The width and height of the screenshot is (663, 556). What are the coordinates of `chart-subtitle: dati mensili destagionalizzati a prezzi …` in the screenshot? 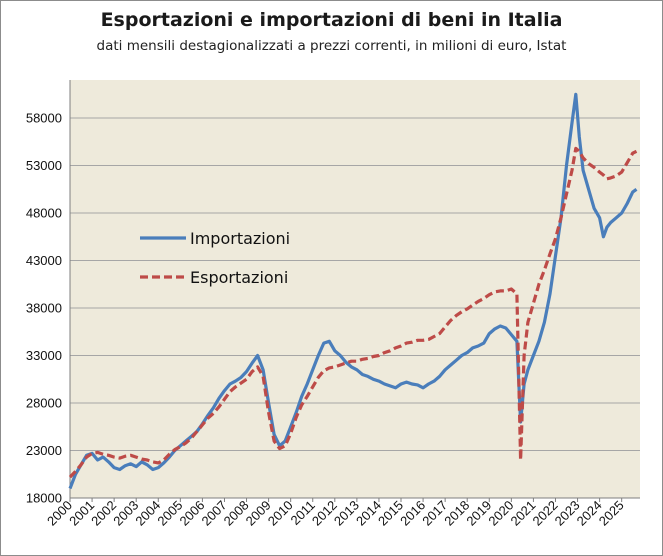 It's located at (331, 46).